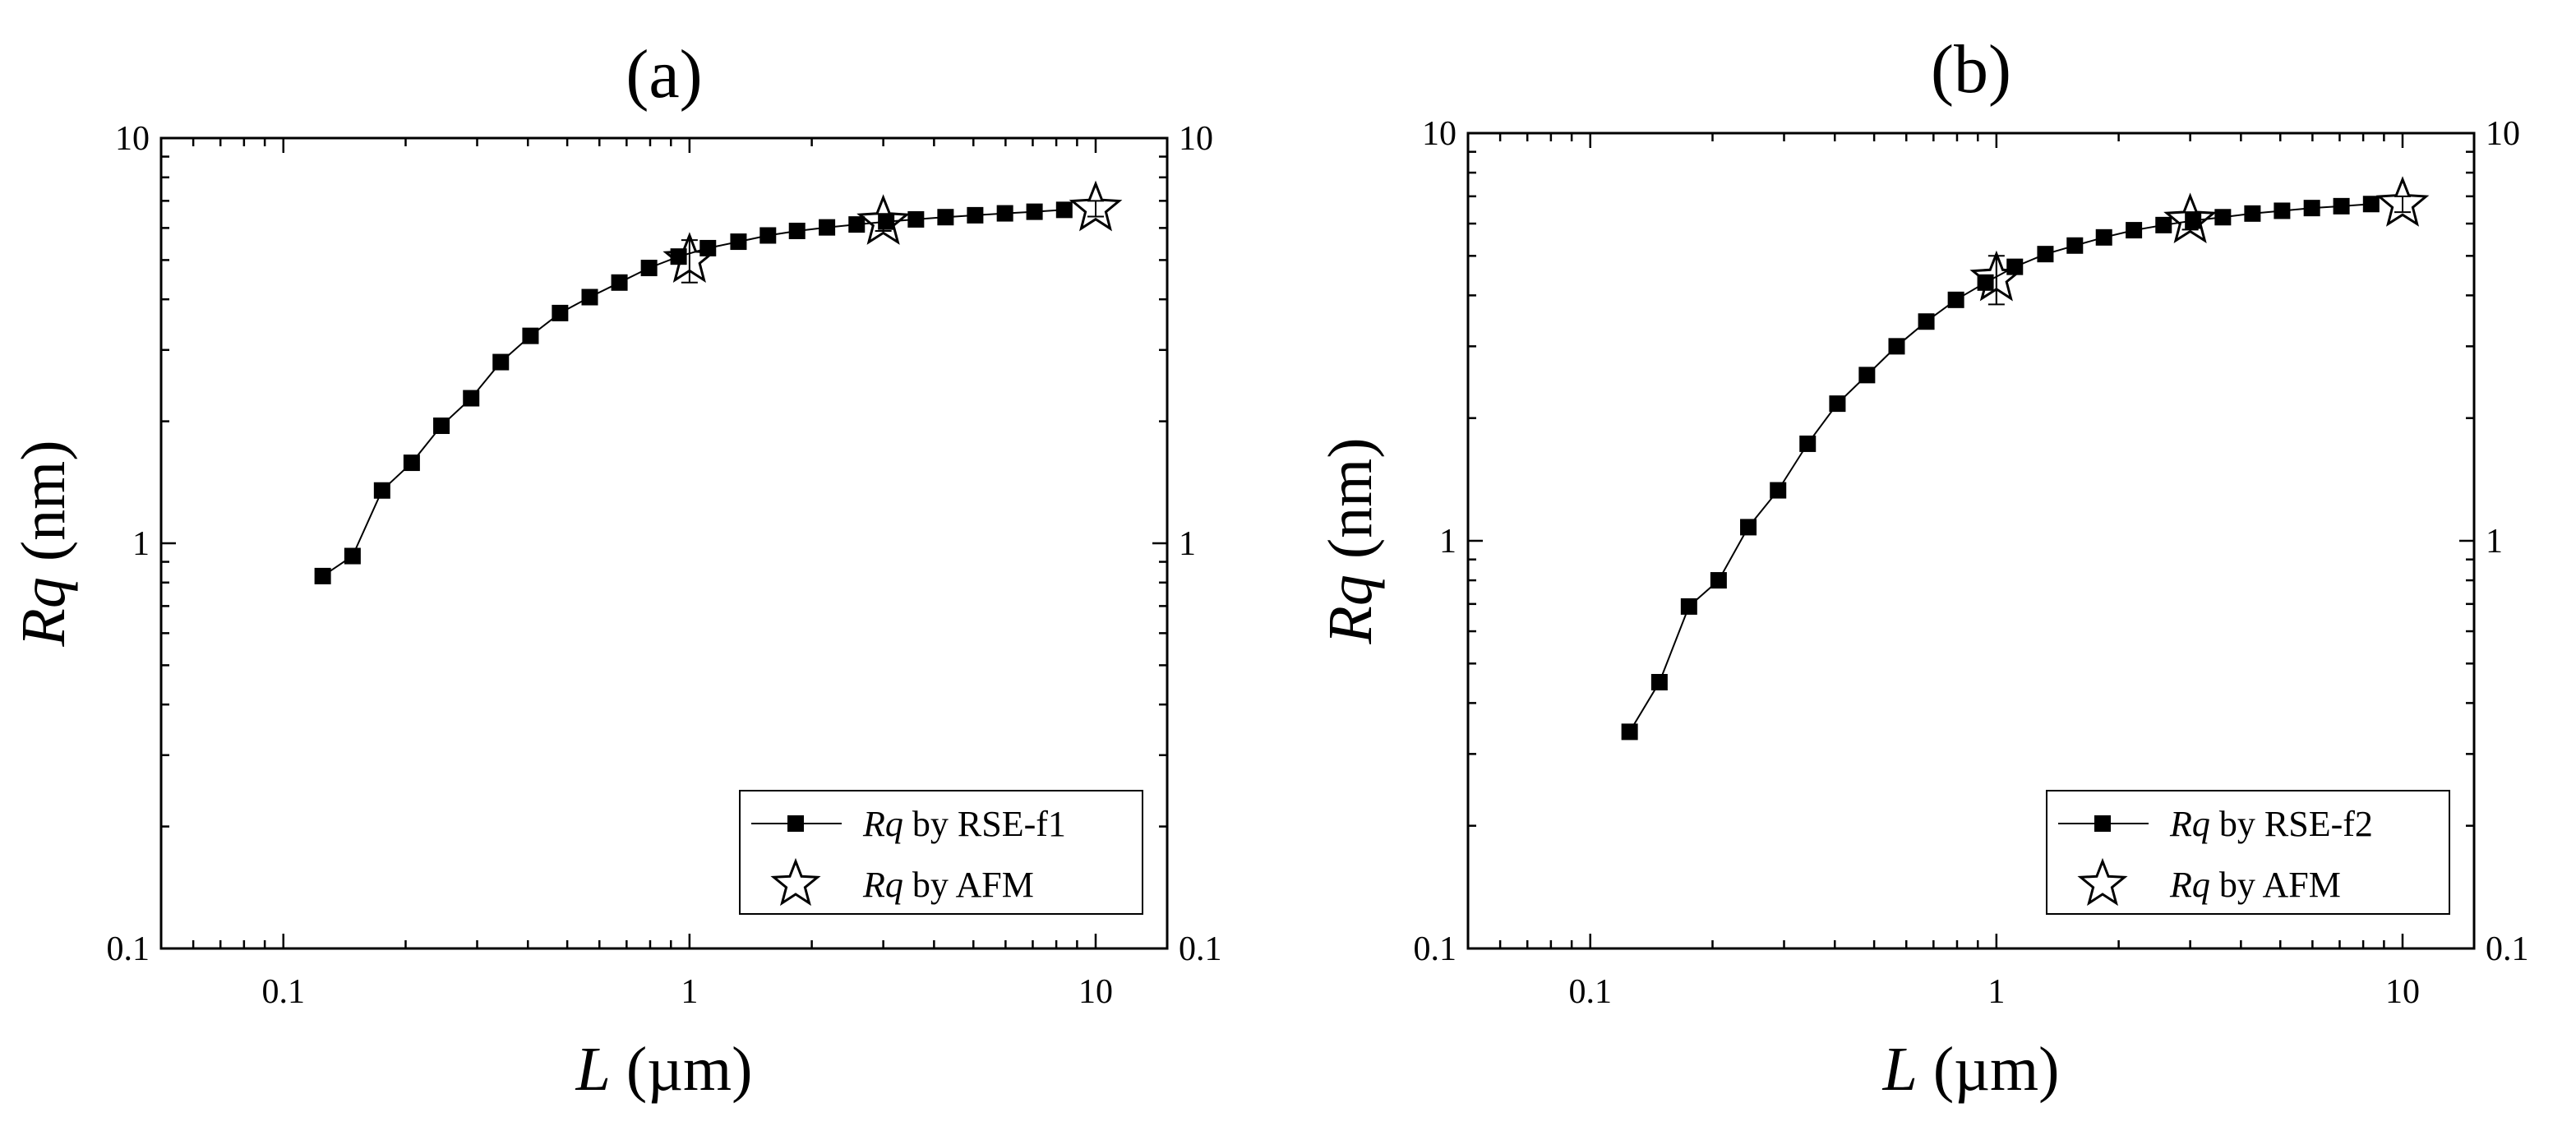  Describe the element at coordinates (1971, 70) in the screenshot. I see `panel-label: (b)` at that location.